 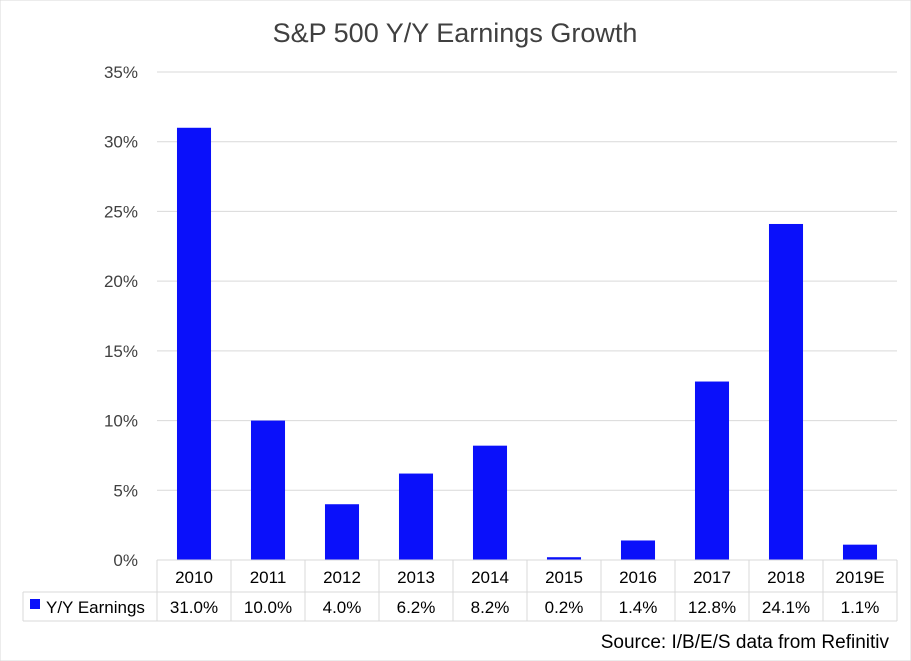 I want to click on data-label: 31.0%, so click(x=194, y=607).